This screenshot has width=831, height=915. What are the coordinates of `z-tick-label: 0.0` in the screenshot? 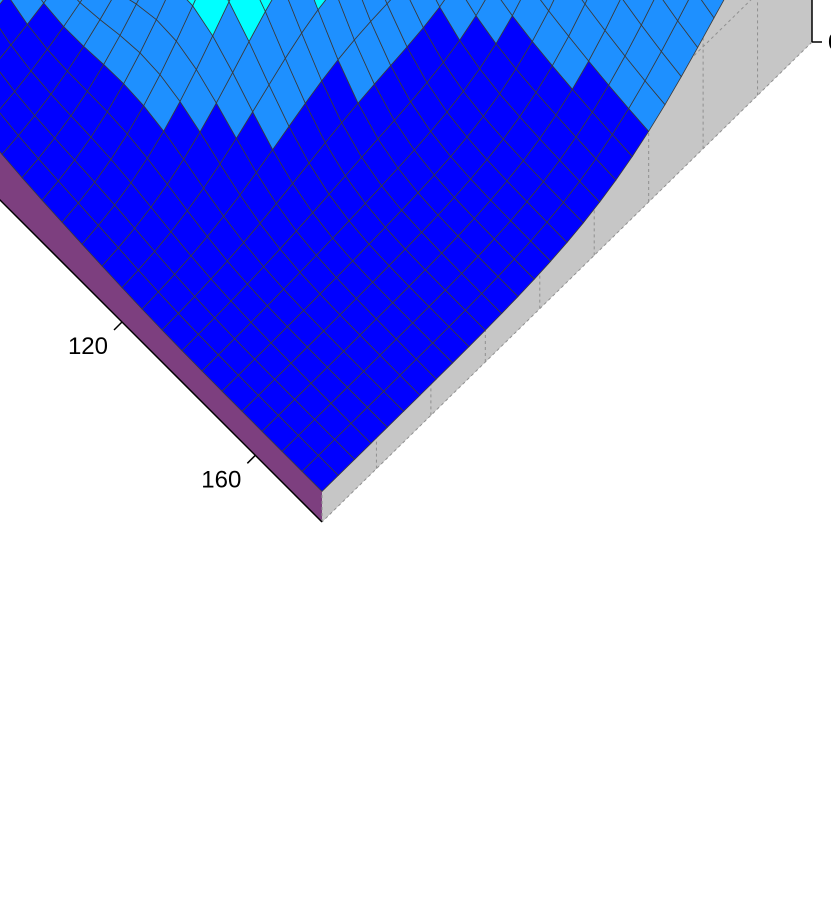 It's located at (829, 42).